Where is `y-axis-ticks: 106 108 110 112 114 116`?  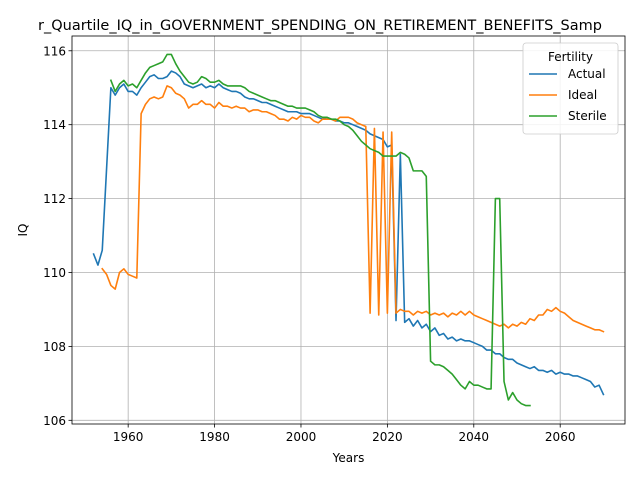 y-axis-ticks: 106 108 110 112 114 116 is located at coordinates (57, 236).